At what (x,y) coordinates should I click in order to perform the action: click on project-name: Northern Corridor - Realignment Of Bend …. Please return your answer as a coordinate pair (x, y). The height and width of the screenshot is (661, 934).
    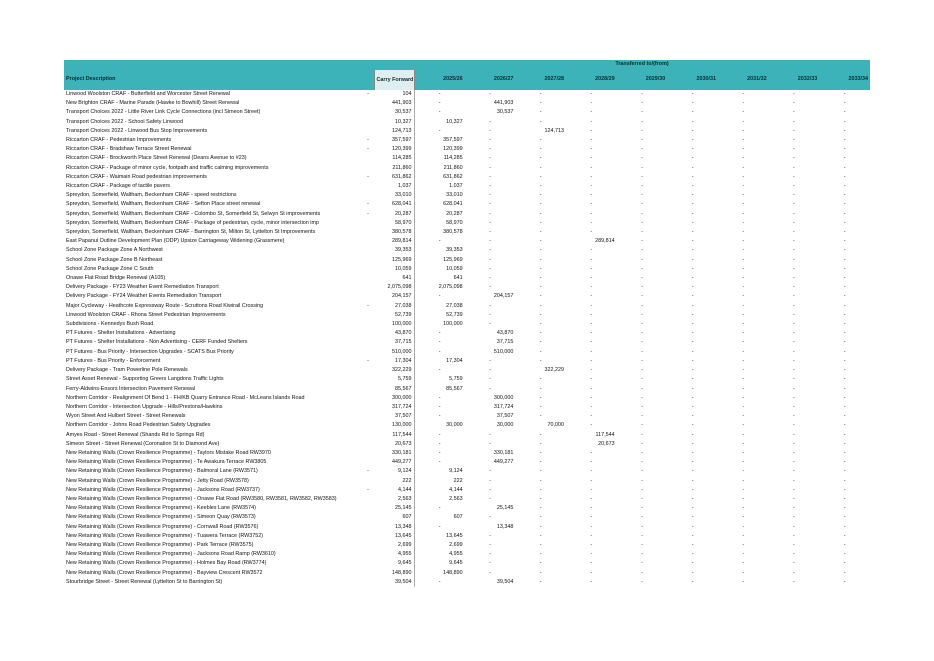
    Looking at the image, I should click on (185, 397).